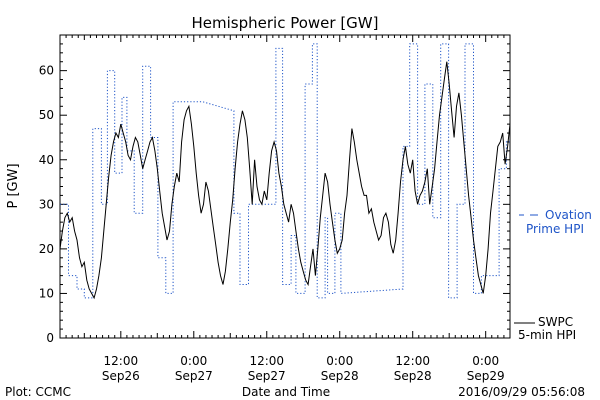 The height and width of the screenshot is (400, 600). I want to click on x-tick-date: Sep26, so click(121, 376).